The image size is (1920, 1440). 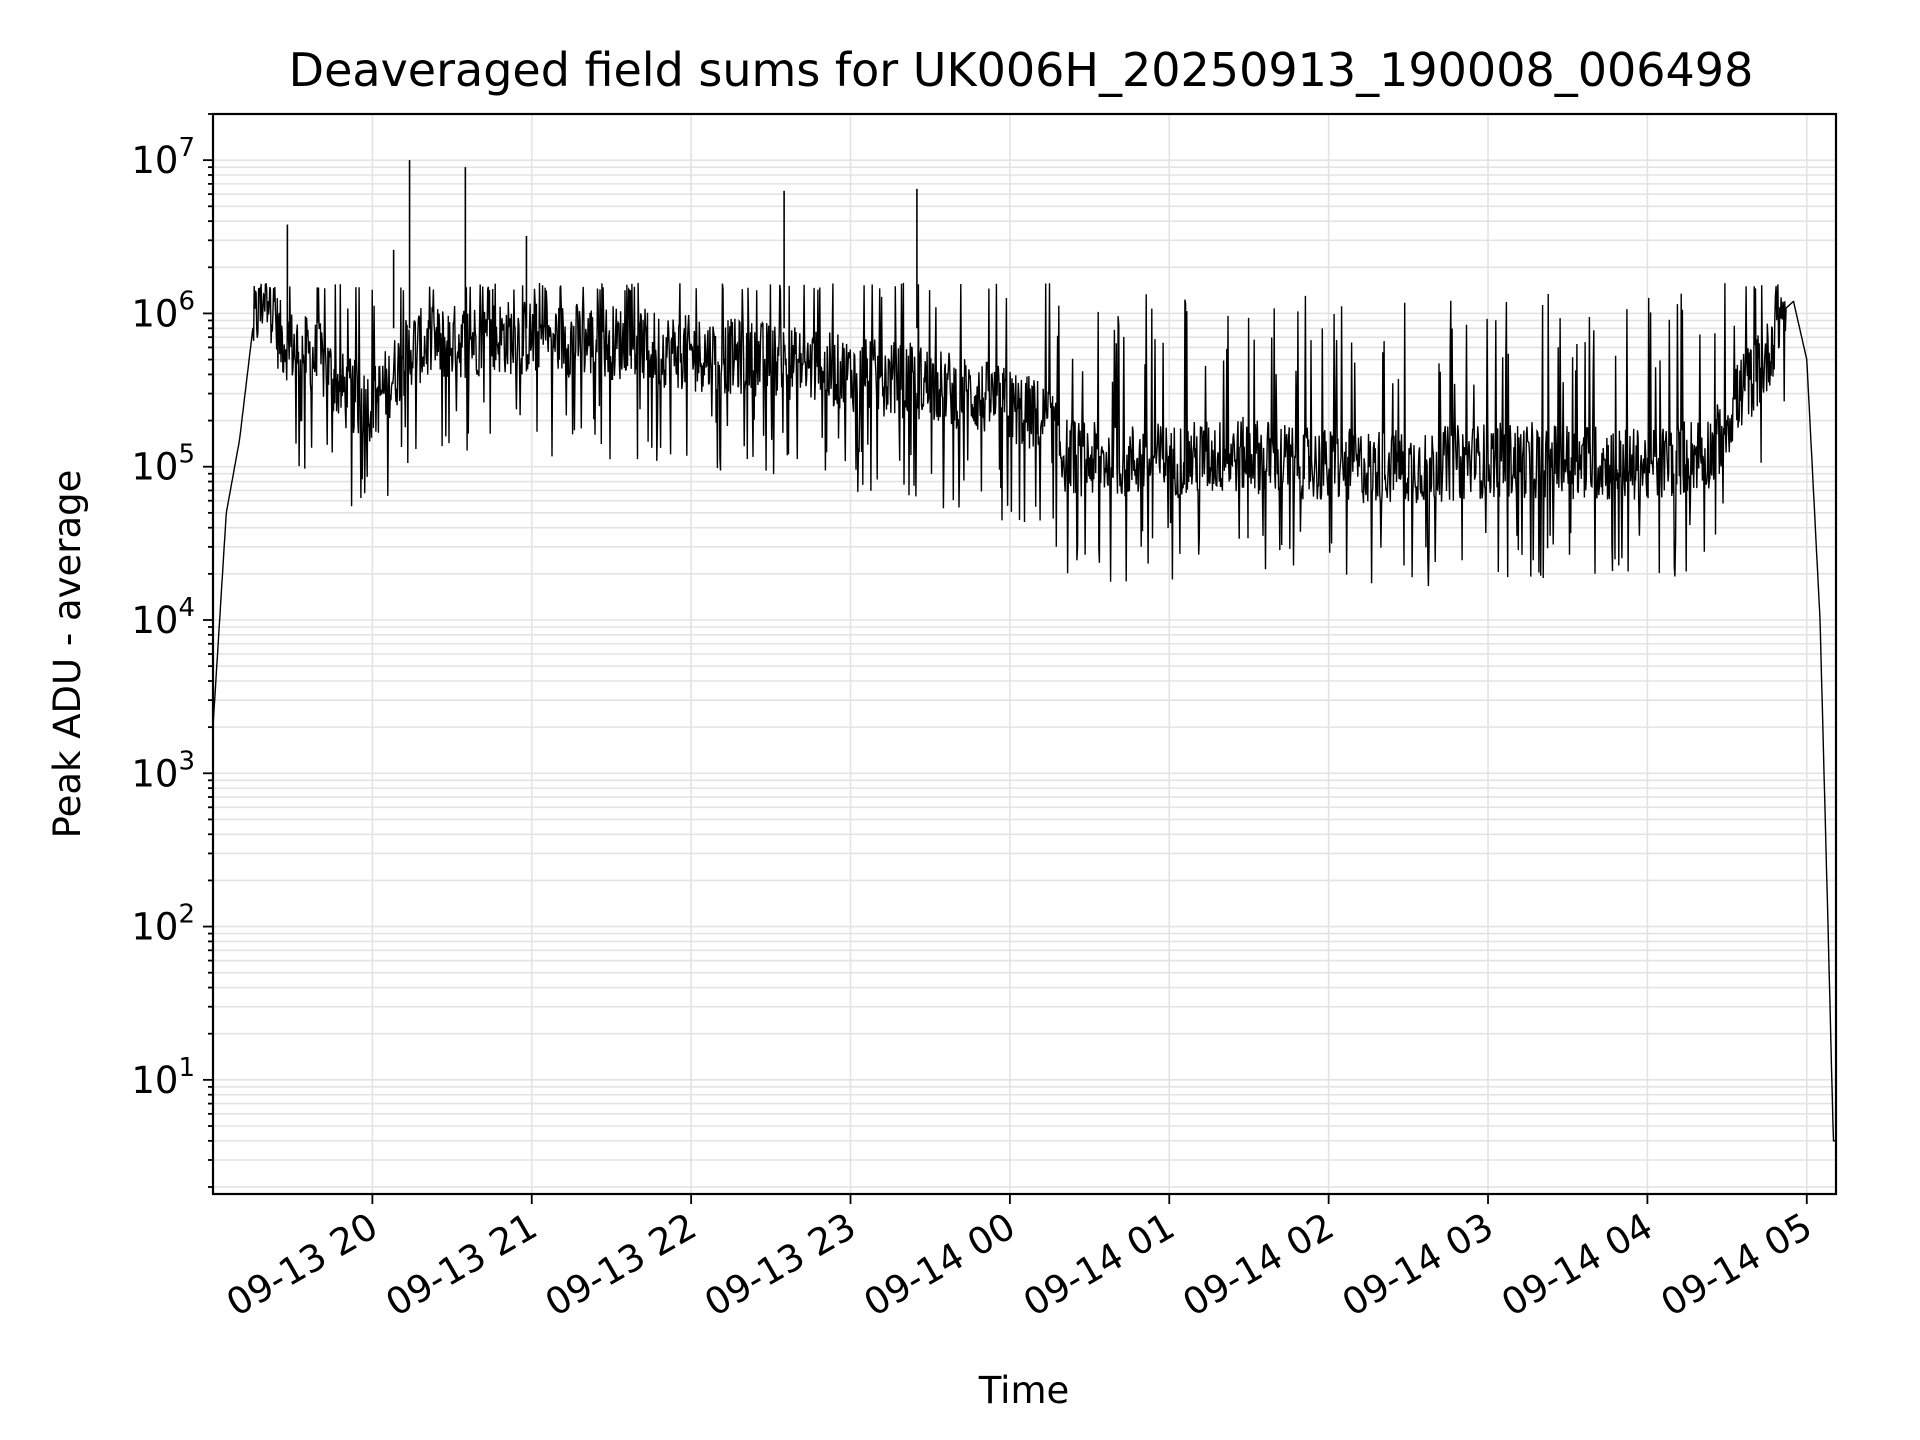 I want to click on y-tick-label: 10¹, so click(x=163, y=1077).